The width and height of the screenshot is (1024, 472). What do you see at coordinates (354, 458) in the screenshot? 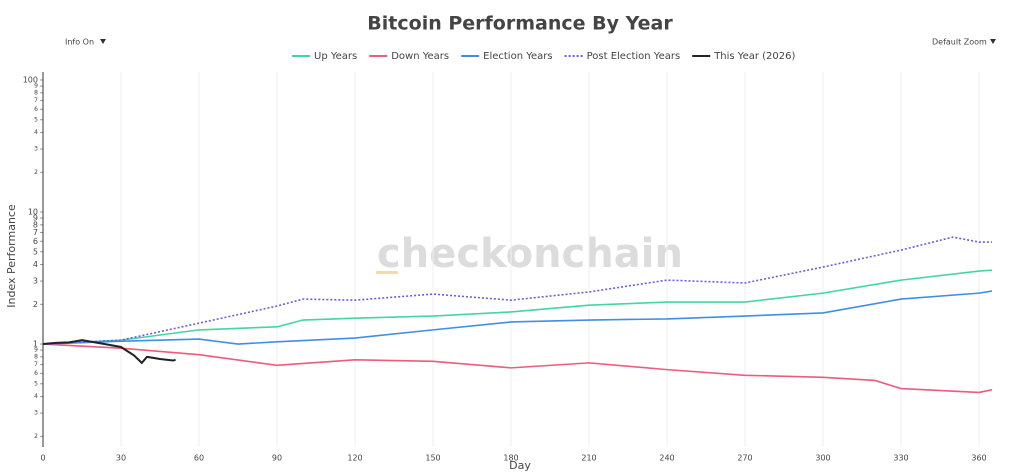
I see `x-tick-label: 120` at bounding box center [354, 458].